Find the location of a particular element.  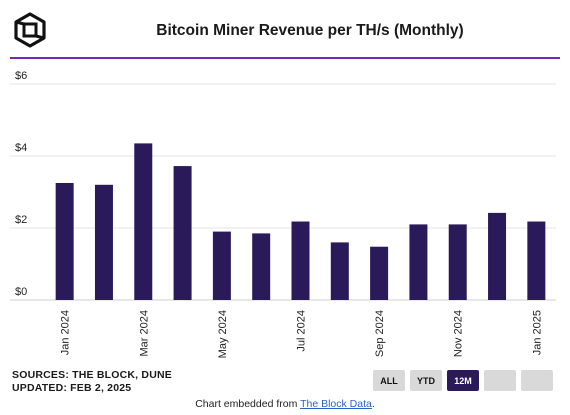

x-tick-label: Nov 2024 is located at coordinates (459, 333).